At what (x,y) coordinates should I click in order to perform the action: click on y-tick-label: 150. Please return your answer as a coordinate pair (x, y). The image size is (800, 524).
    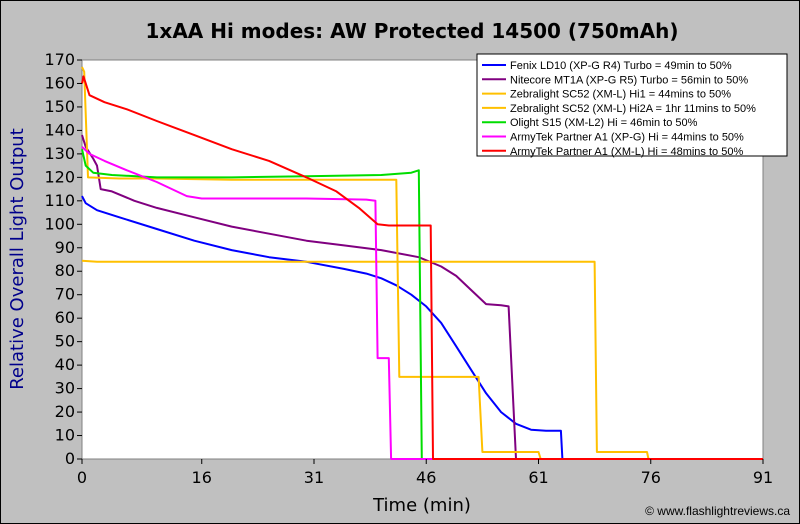
    Looking at the image, I should click on (59, 106).